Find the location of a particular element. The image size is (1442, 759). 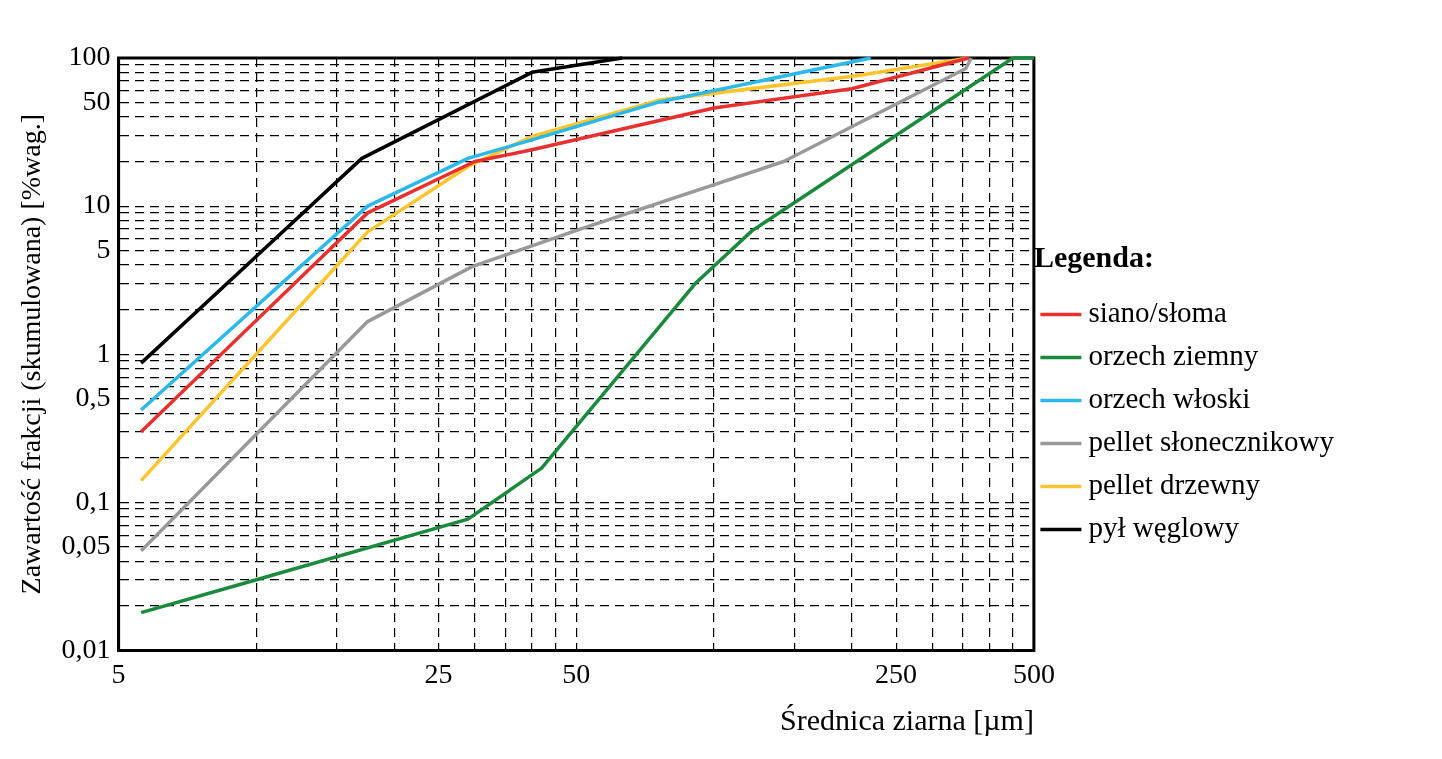

legend-label: pellet słonecznikowy is located at coordinates (1211, 441).